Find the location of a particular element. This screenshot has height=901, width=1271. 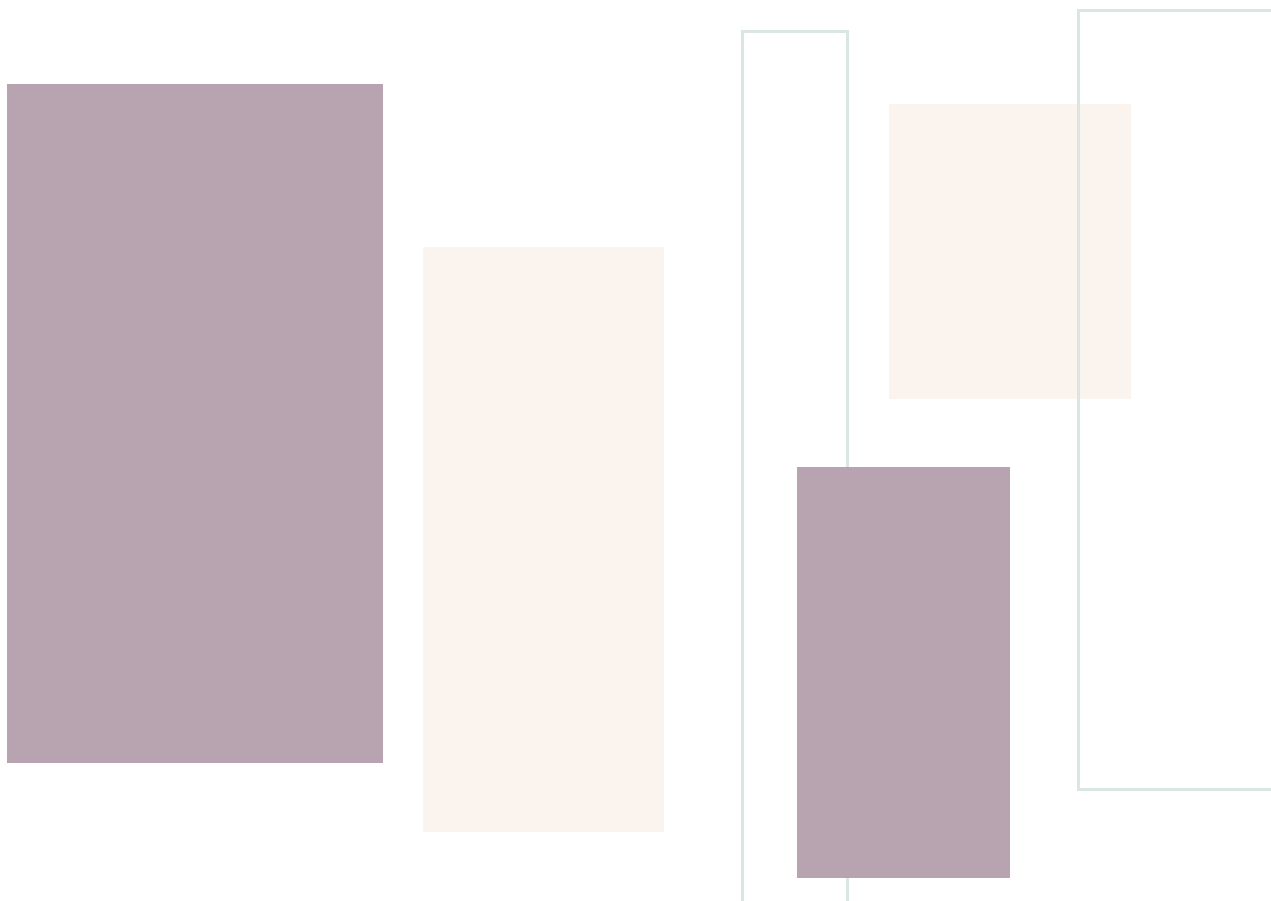

cream-block-upper is located at coordinates (1010, 251).